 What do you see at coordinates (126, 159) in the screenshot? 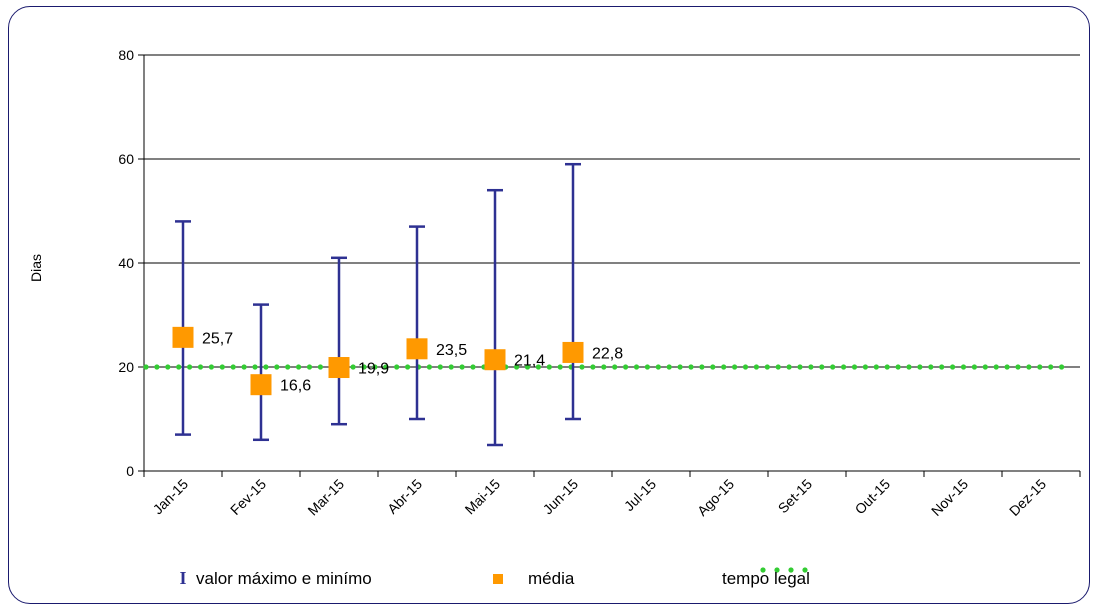
I see `y-tick-label: 60` at bounding box center [126, 159].